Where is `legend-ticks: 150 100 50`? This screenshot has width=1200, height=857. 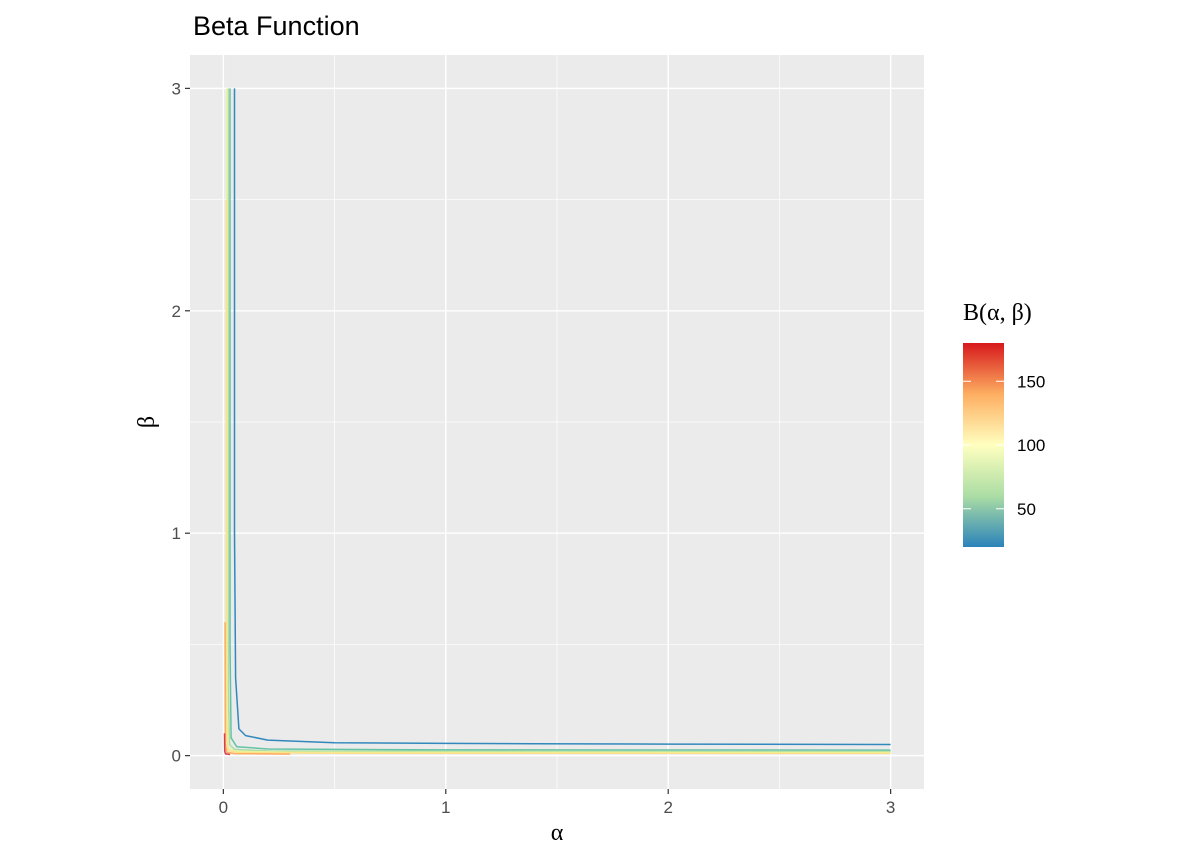
legend-ticks: 150 100 50 is located at coordinates (1004, 445).